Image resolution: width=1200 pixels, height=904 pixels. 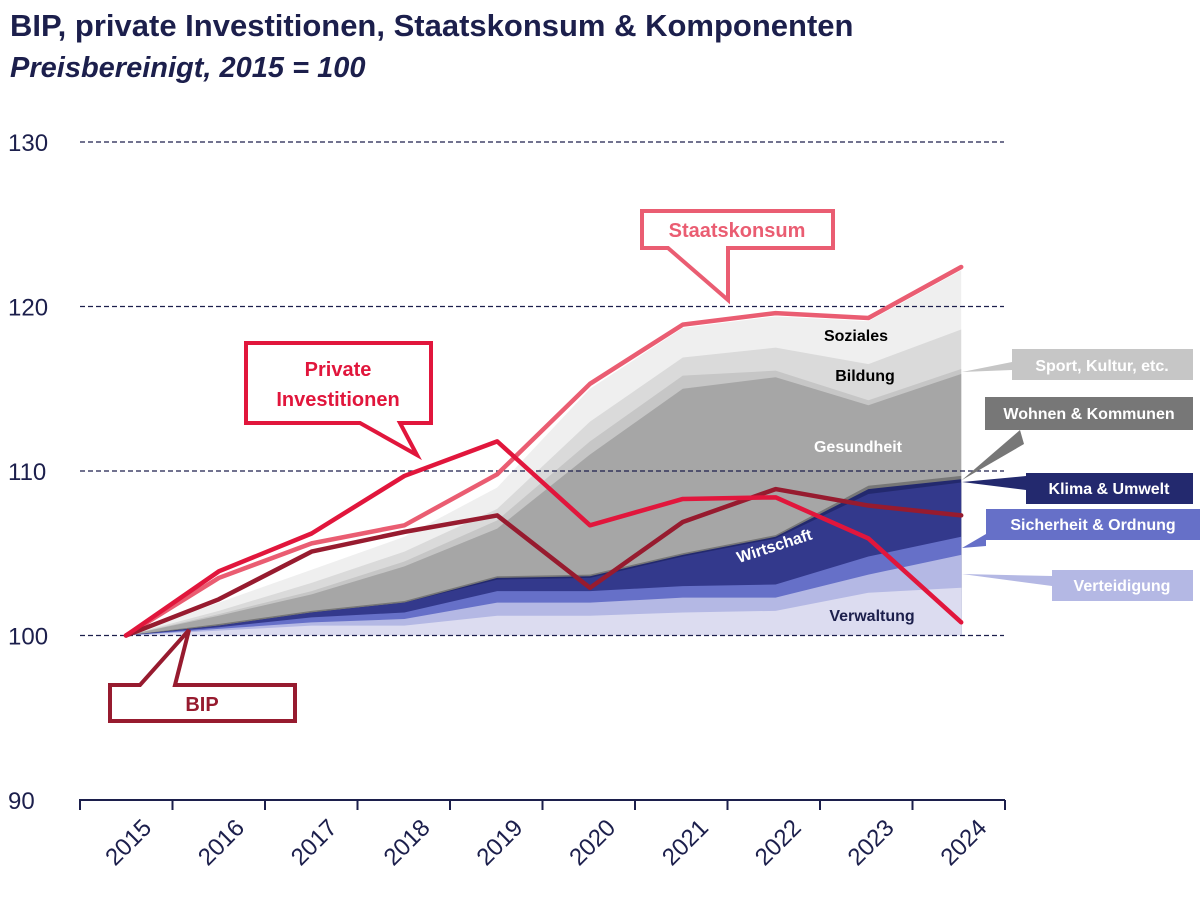 What do you see at coordinates (201, 705) in the screenshot?
I see `callout-bip-text: BIP` at bounding box center [201, 705].